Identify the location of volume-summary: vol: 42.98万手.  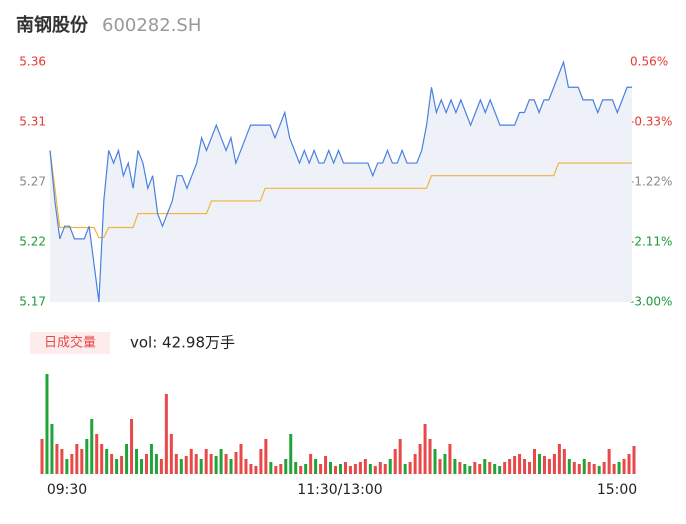
(182, 343).